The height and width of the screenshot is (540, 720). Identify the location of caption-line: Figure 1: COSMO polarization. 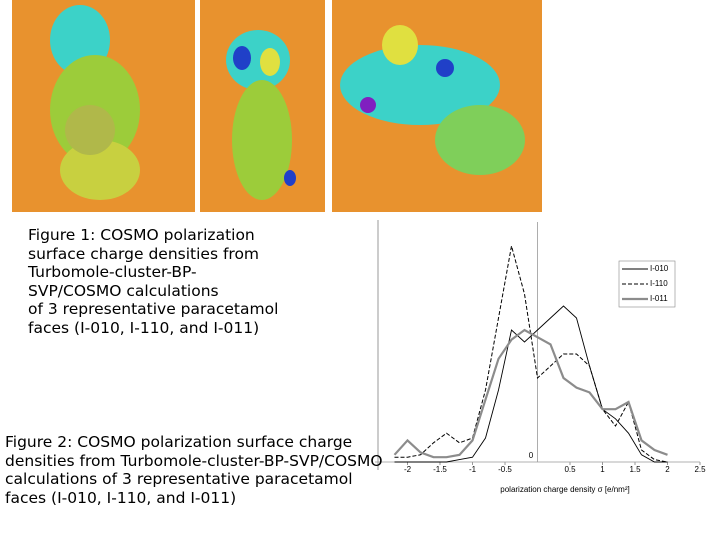
(141, 235).